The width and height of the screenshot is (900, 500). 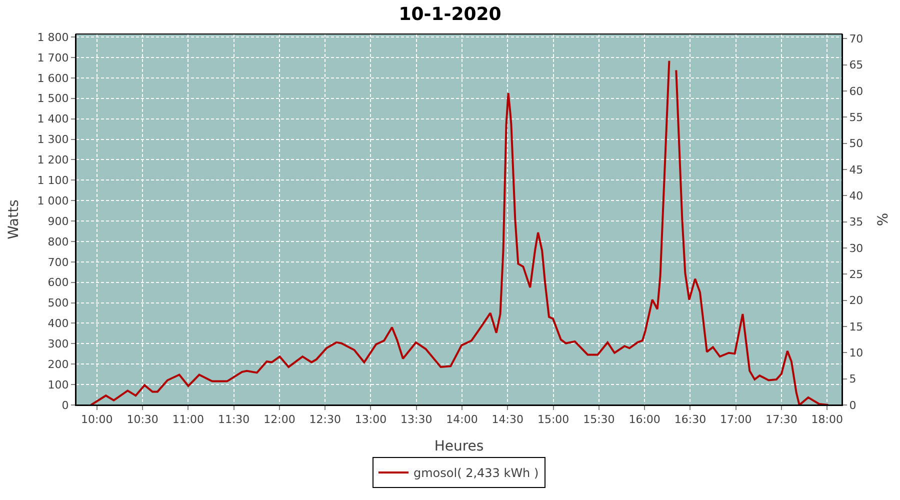 I want to click on x-tick-label: 12:30, so click(x=325, y=419).